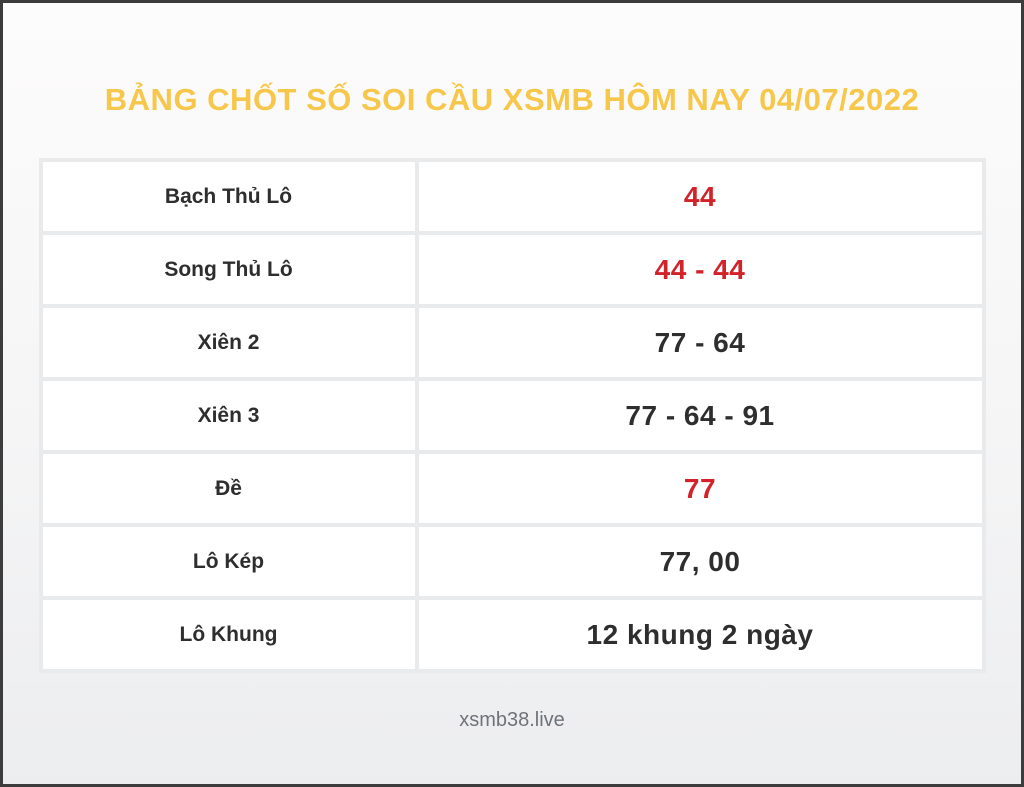  I want to click on row-label: Đề, so click(228, 488).